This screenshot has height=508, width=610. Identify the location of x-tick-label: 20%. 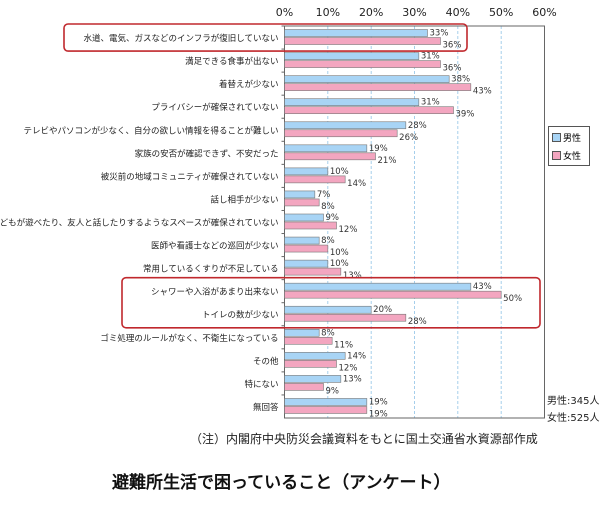
(371, 12).